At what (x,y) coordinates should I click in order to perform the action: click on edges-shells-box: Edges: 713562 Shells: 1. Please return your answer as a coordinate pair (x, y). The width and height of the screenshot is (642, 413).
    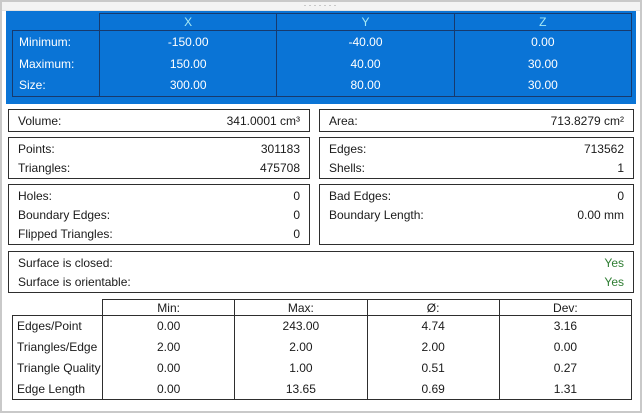
    Looking at the image, I should click on (476, 158).